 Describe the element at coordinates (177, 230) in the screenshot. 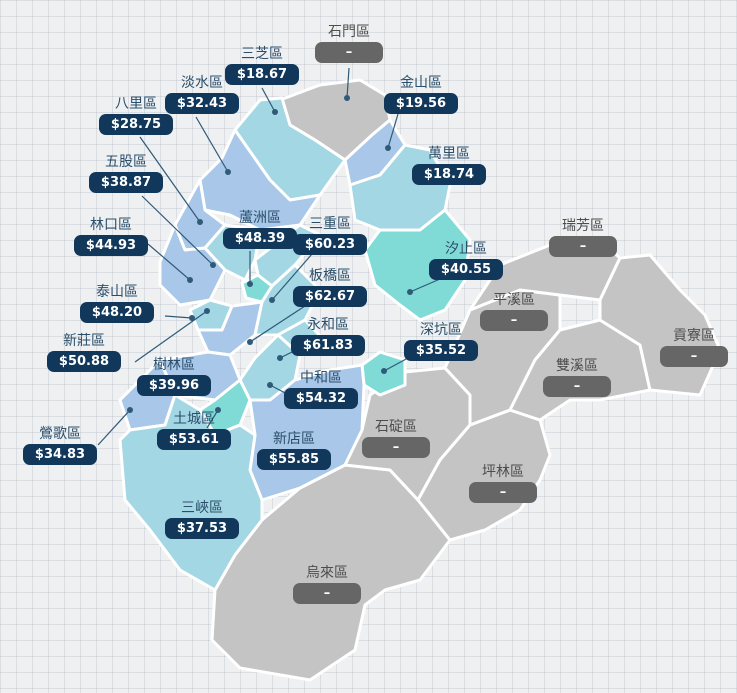

I see `leader-wugu` at that location.